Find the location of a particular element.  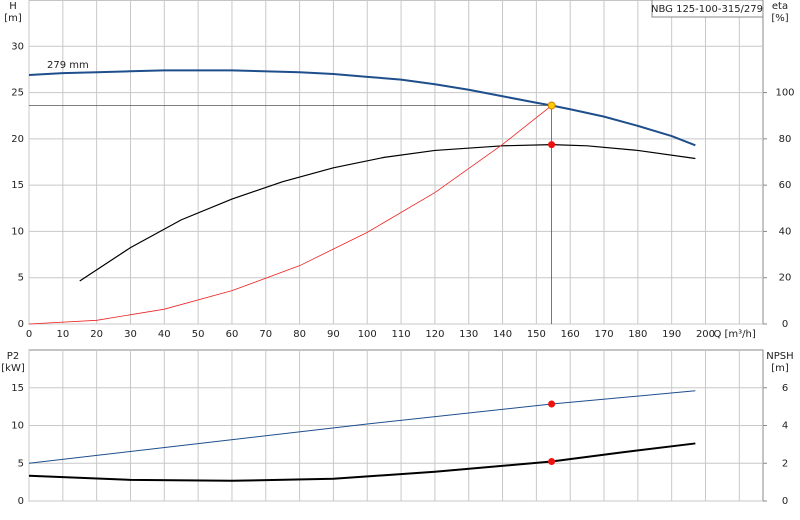

x-tick-label: 140 is located at coordinates (502, 334).